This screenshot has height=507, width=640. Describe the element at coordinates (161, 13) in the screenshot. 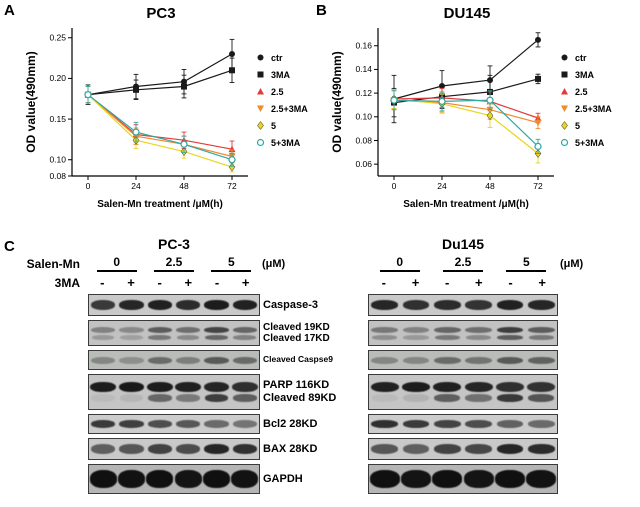

I see `pc3-chart-title: PC3` at that location.